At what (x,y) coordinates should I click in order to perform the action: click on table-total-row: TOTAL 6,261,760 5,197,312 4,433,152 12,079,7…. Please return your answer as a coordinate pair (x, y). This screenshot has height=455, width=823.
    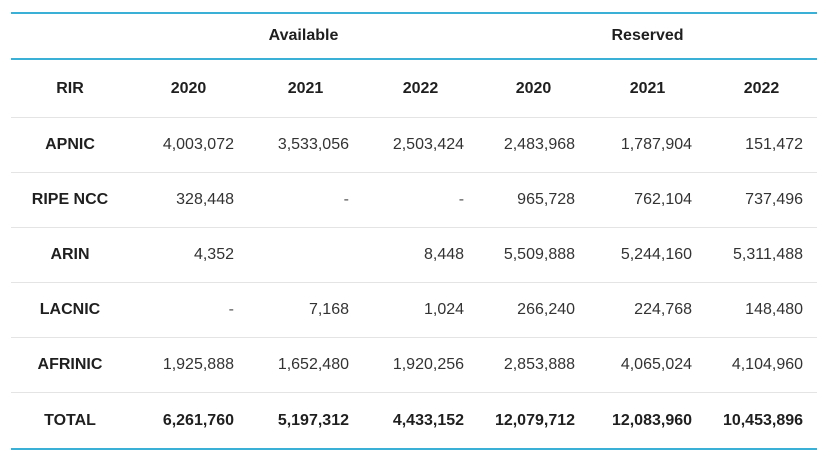
    Looking at the image, I should click on (414, 421).